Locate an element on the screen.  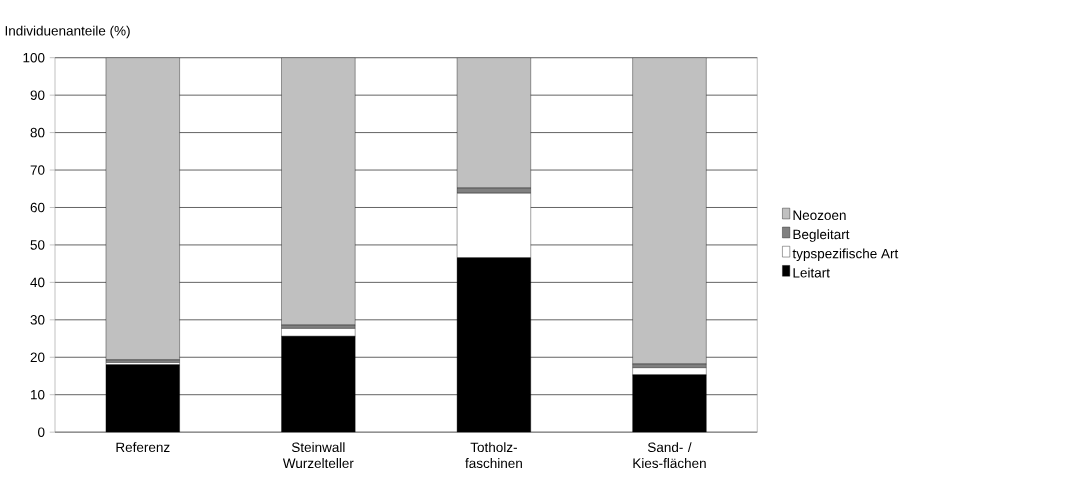
y-tick-label: 80 is located at coordinates (37, 132).